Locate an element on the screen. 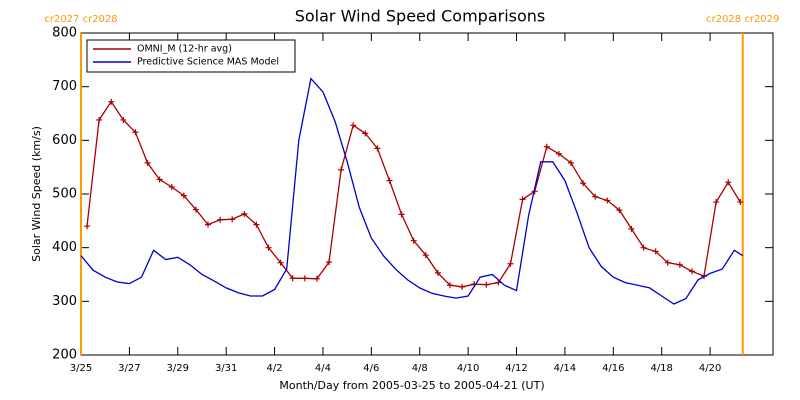 The height and width of the screenshot is (400, 800). x-tick-label: 4/20 is located at coordinates (710, 368).